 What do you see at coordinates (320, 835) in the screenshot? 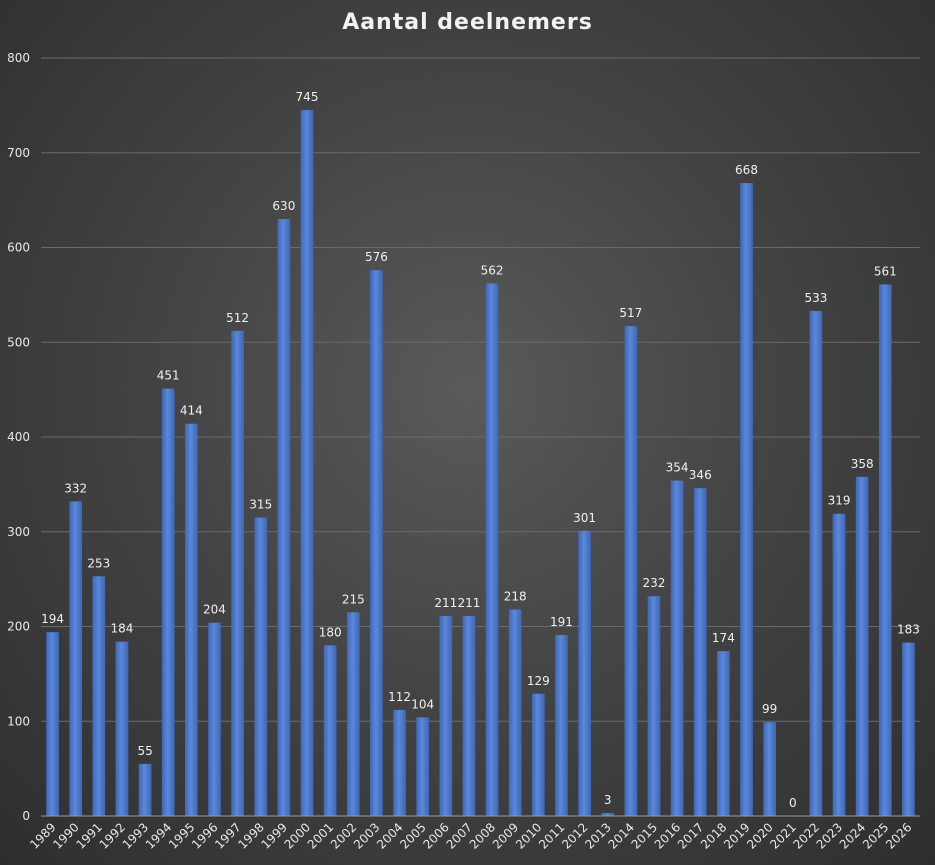
I see `x-tick-label: 2001` at bounding box center [320, 835].